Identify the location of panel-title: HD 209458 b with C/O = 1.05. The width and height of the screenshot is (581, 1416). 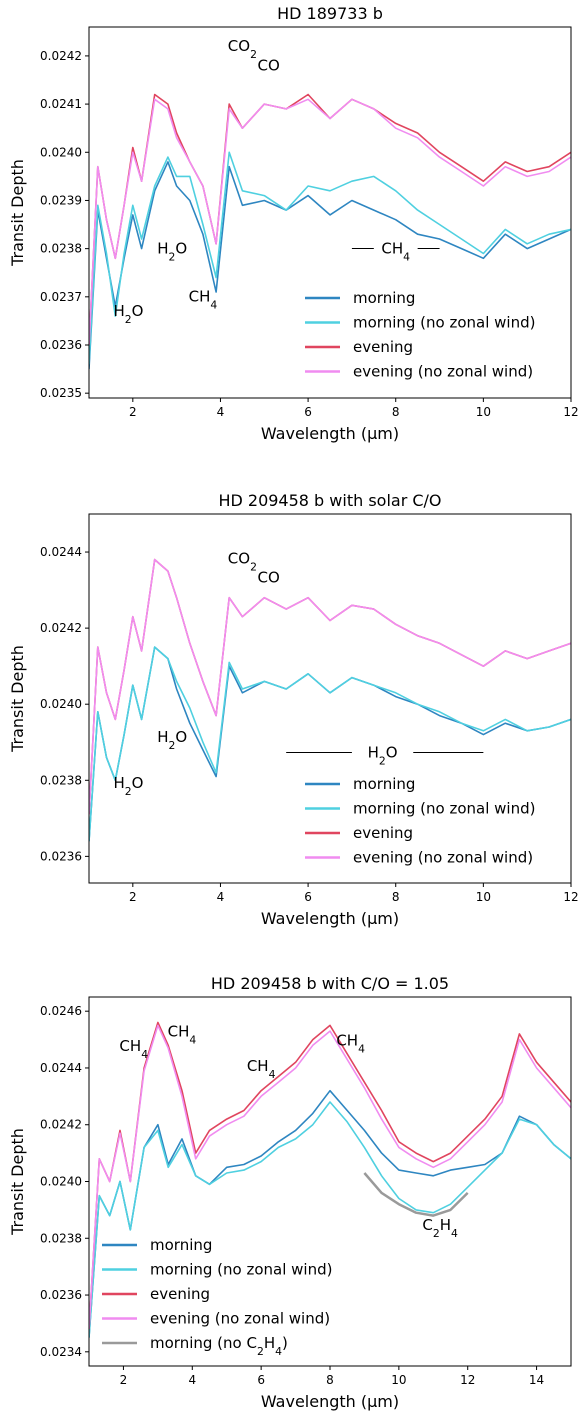
(330, 983).